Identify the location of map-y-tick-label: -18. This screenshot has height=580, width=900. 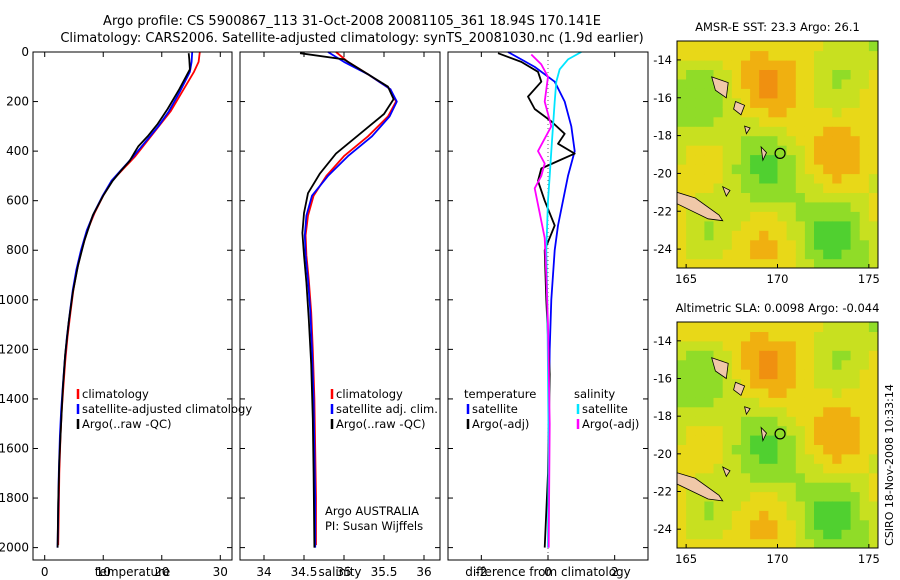
(662, 136).